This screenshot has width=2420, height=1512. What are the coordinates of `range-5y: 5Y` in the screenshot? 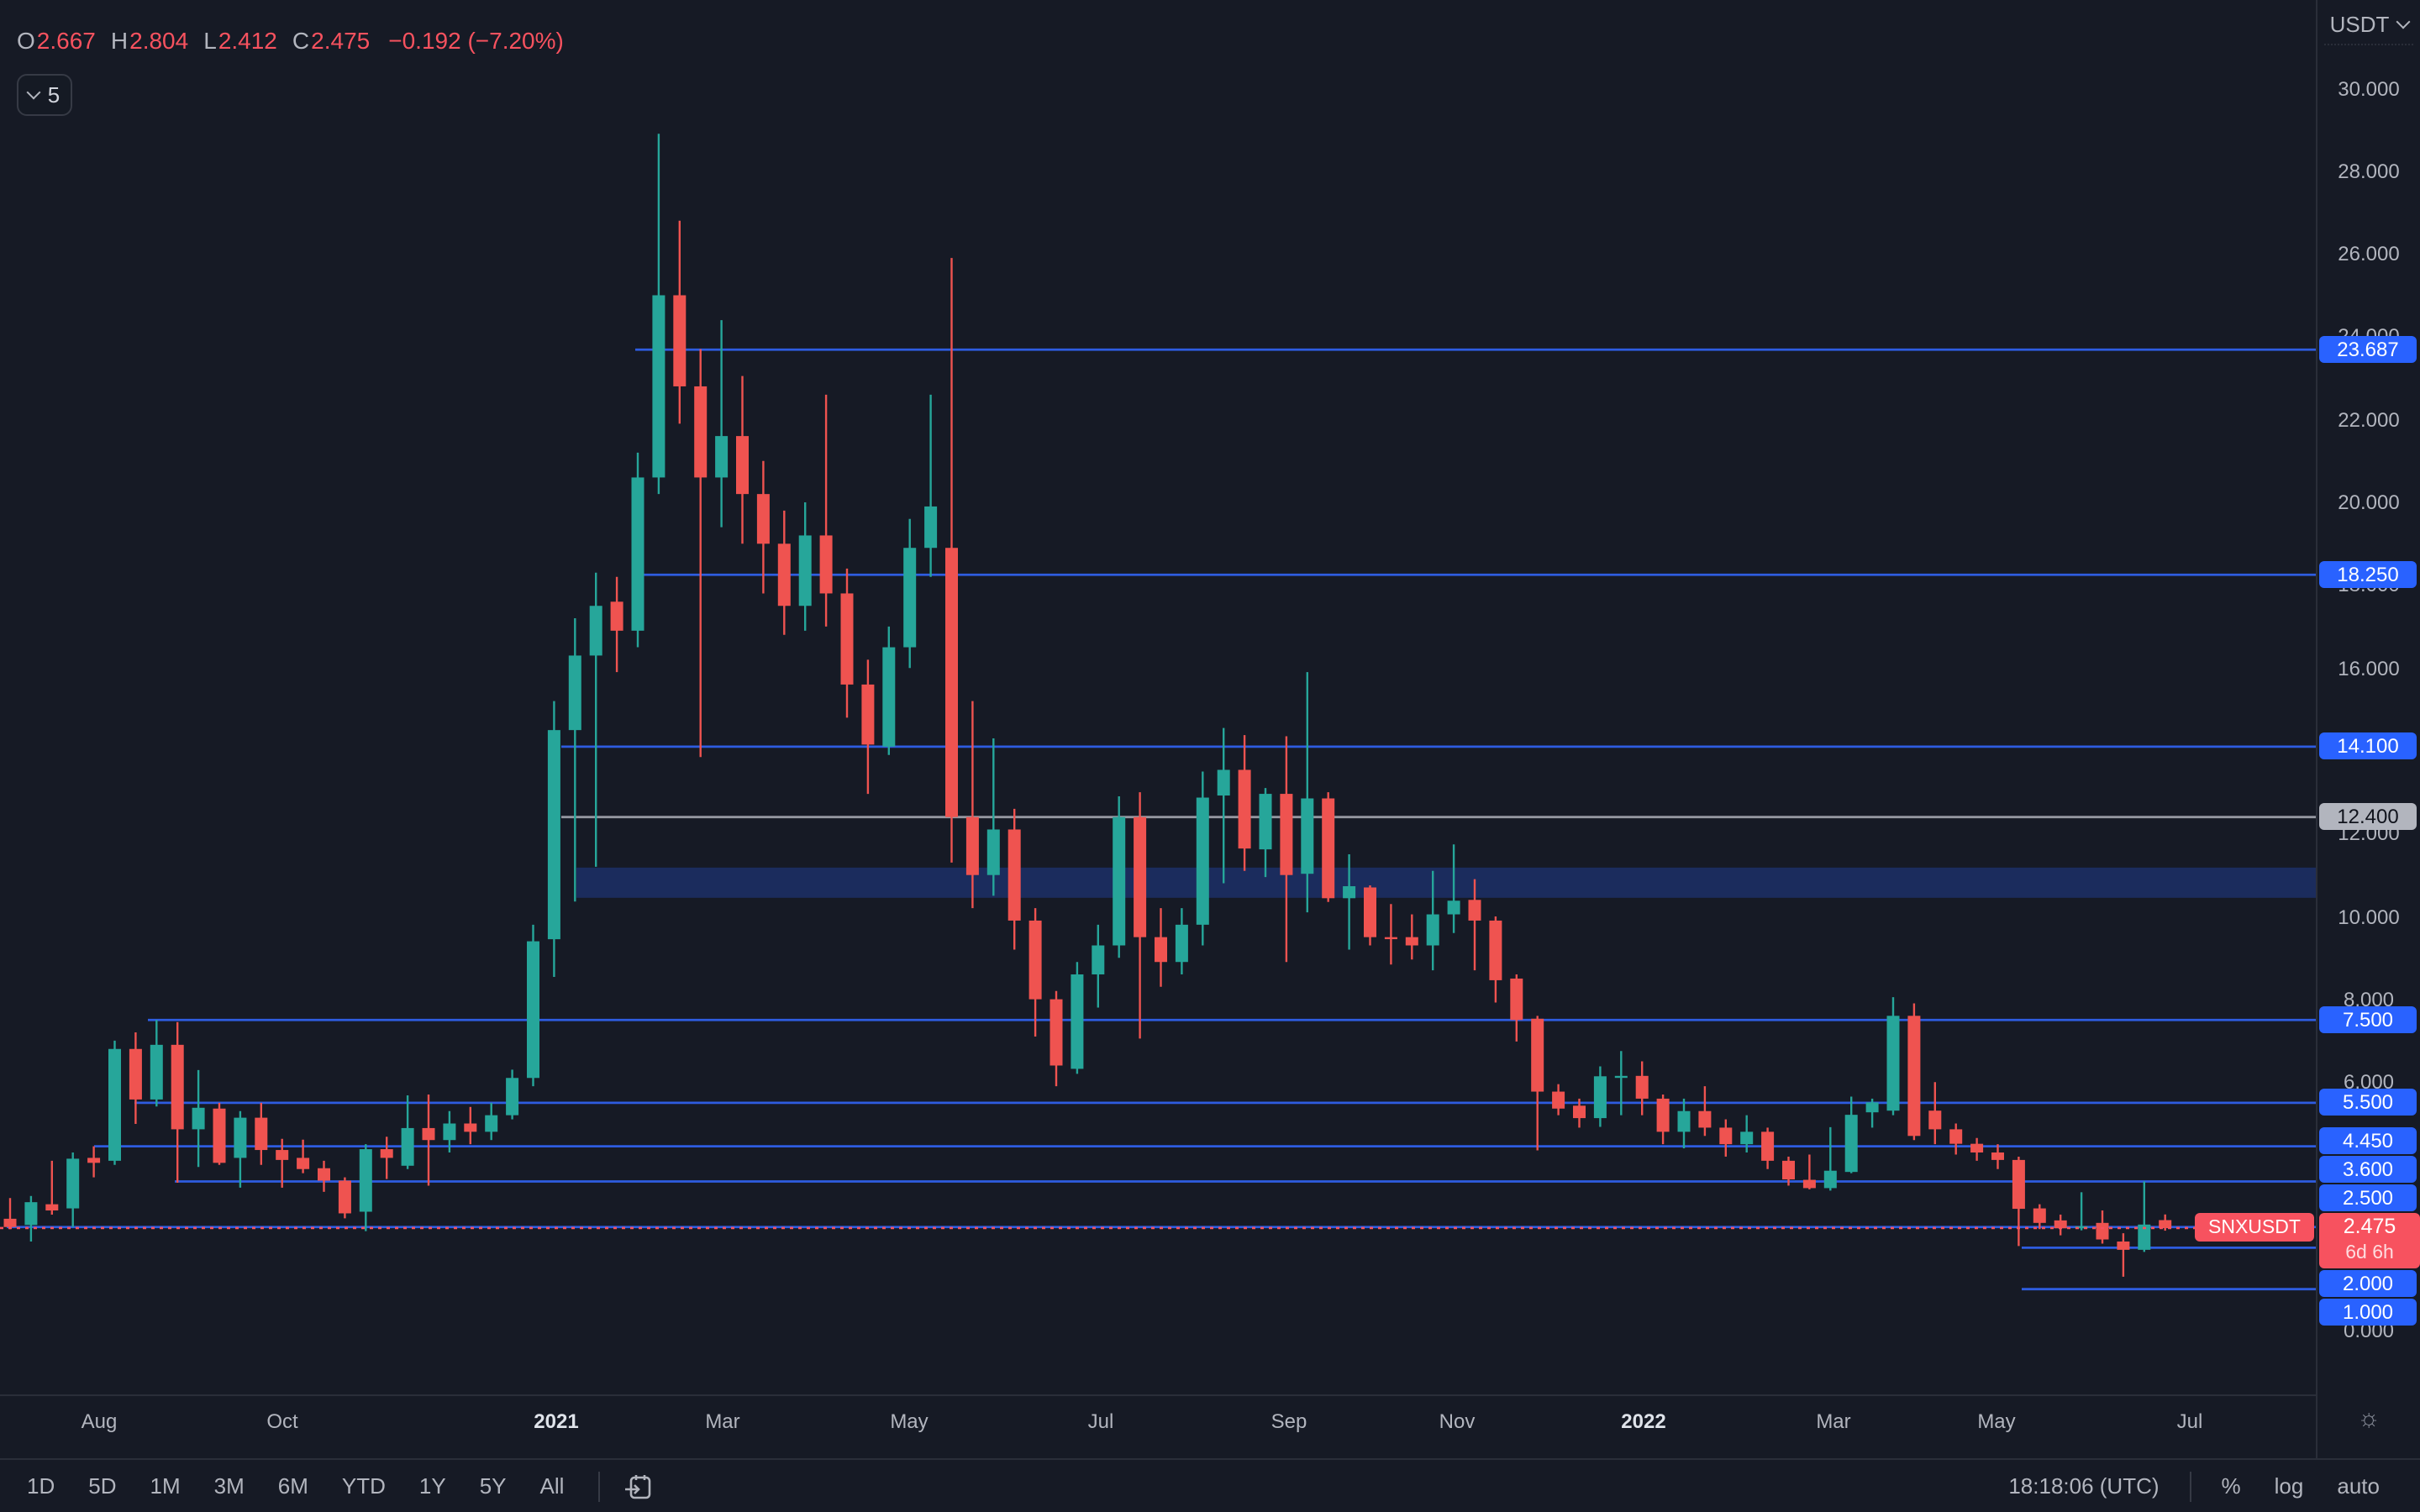 It's located at (493, 1486).